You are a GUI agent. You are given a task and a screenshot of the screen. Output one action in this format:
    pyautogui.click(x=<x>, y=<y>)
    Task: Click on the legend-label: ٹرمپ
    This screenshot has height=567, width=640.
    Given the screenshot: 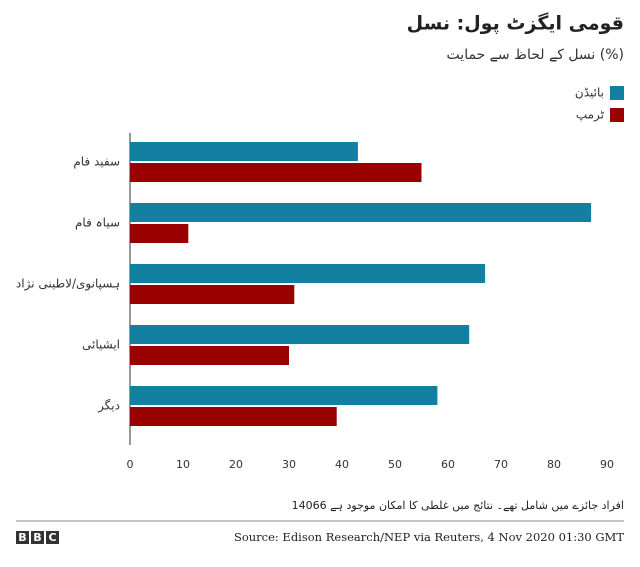 What is the action you would take?
    pyautogui.click(x=590, y=115)
    